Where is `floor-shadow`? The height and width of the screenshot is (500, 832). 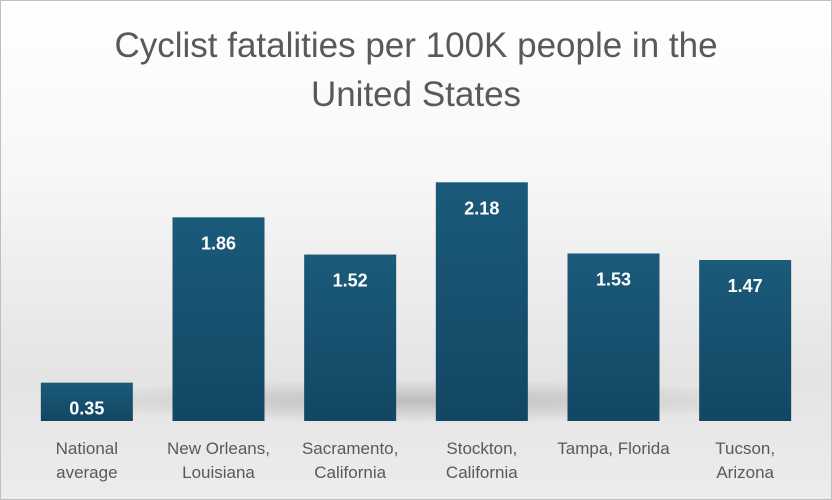 floor-shadow is located at coordinates (416, 401).